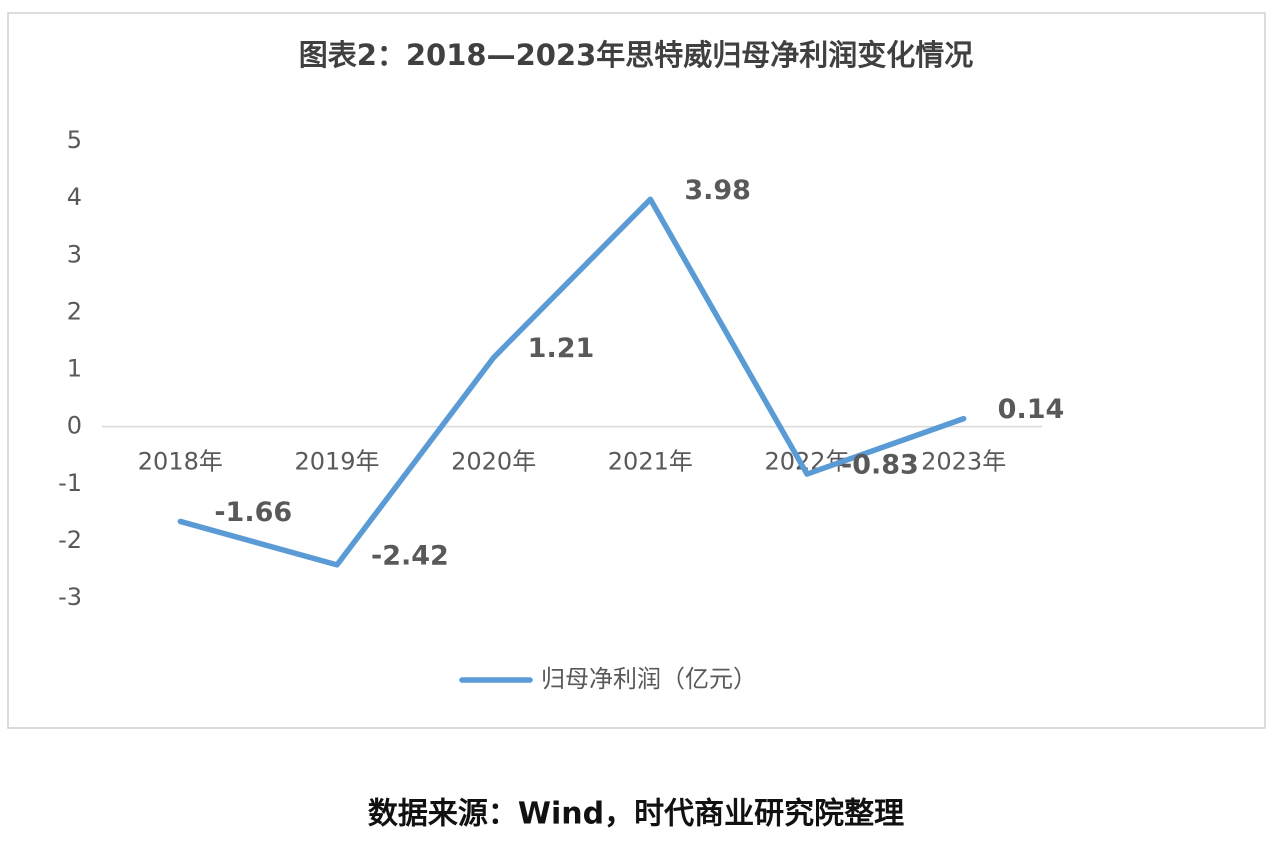 The height and width of the screenshot is (846, 1280). I want to click on y-tick-label: -2, so click(70, 540).